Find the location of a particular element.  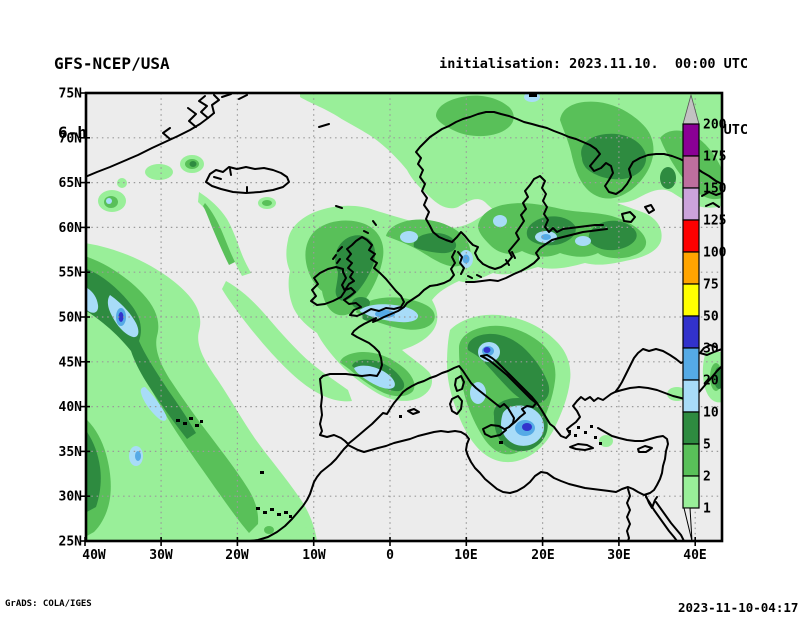

precip-layer-30-50mm is located at coordinates (325, 371).